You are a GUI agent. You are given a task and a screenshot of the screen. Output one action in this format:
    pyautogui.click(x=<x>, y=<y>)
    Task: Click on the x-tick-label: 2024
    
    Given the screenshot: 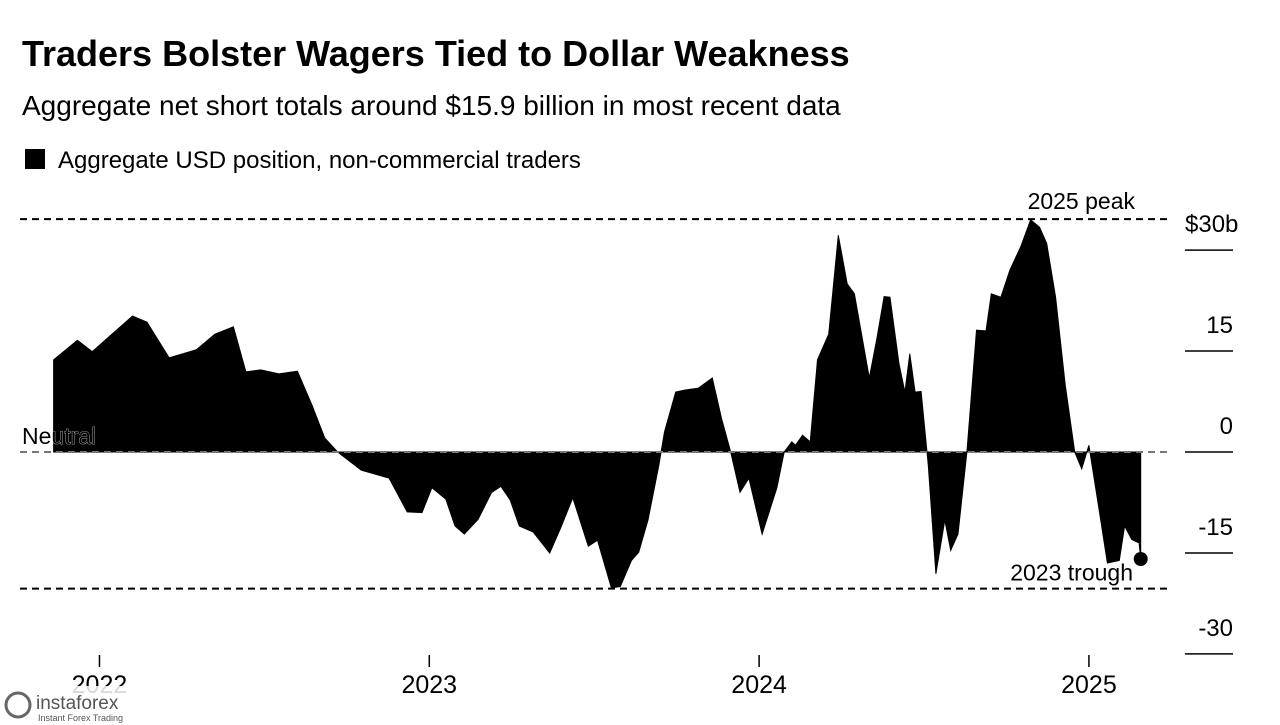 What is the action you would take?
    pyautogui.click(x=759, y=685)
    